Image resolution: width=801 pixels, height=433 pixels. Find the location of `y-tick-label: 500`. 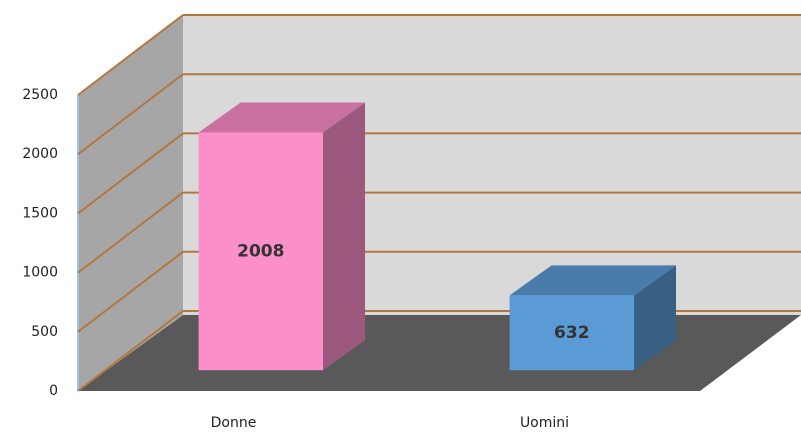

y-tick-label: 500 is located at coordinates (44, 332).